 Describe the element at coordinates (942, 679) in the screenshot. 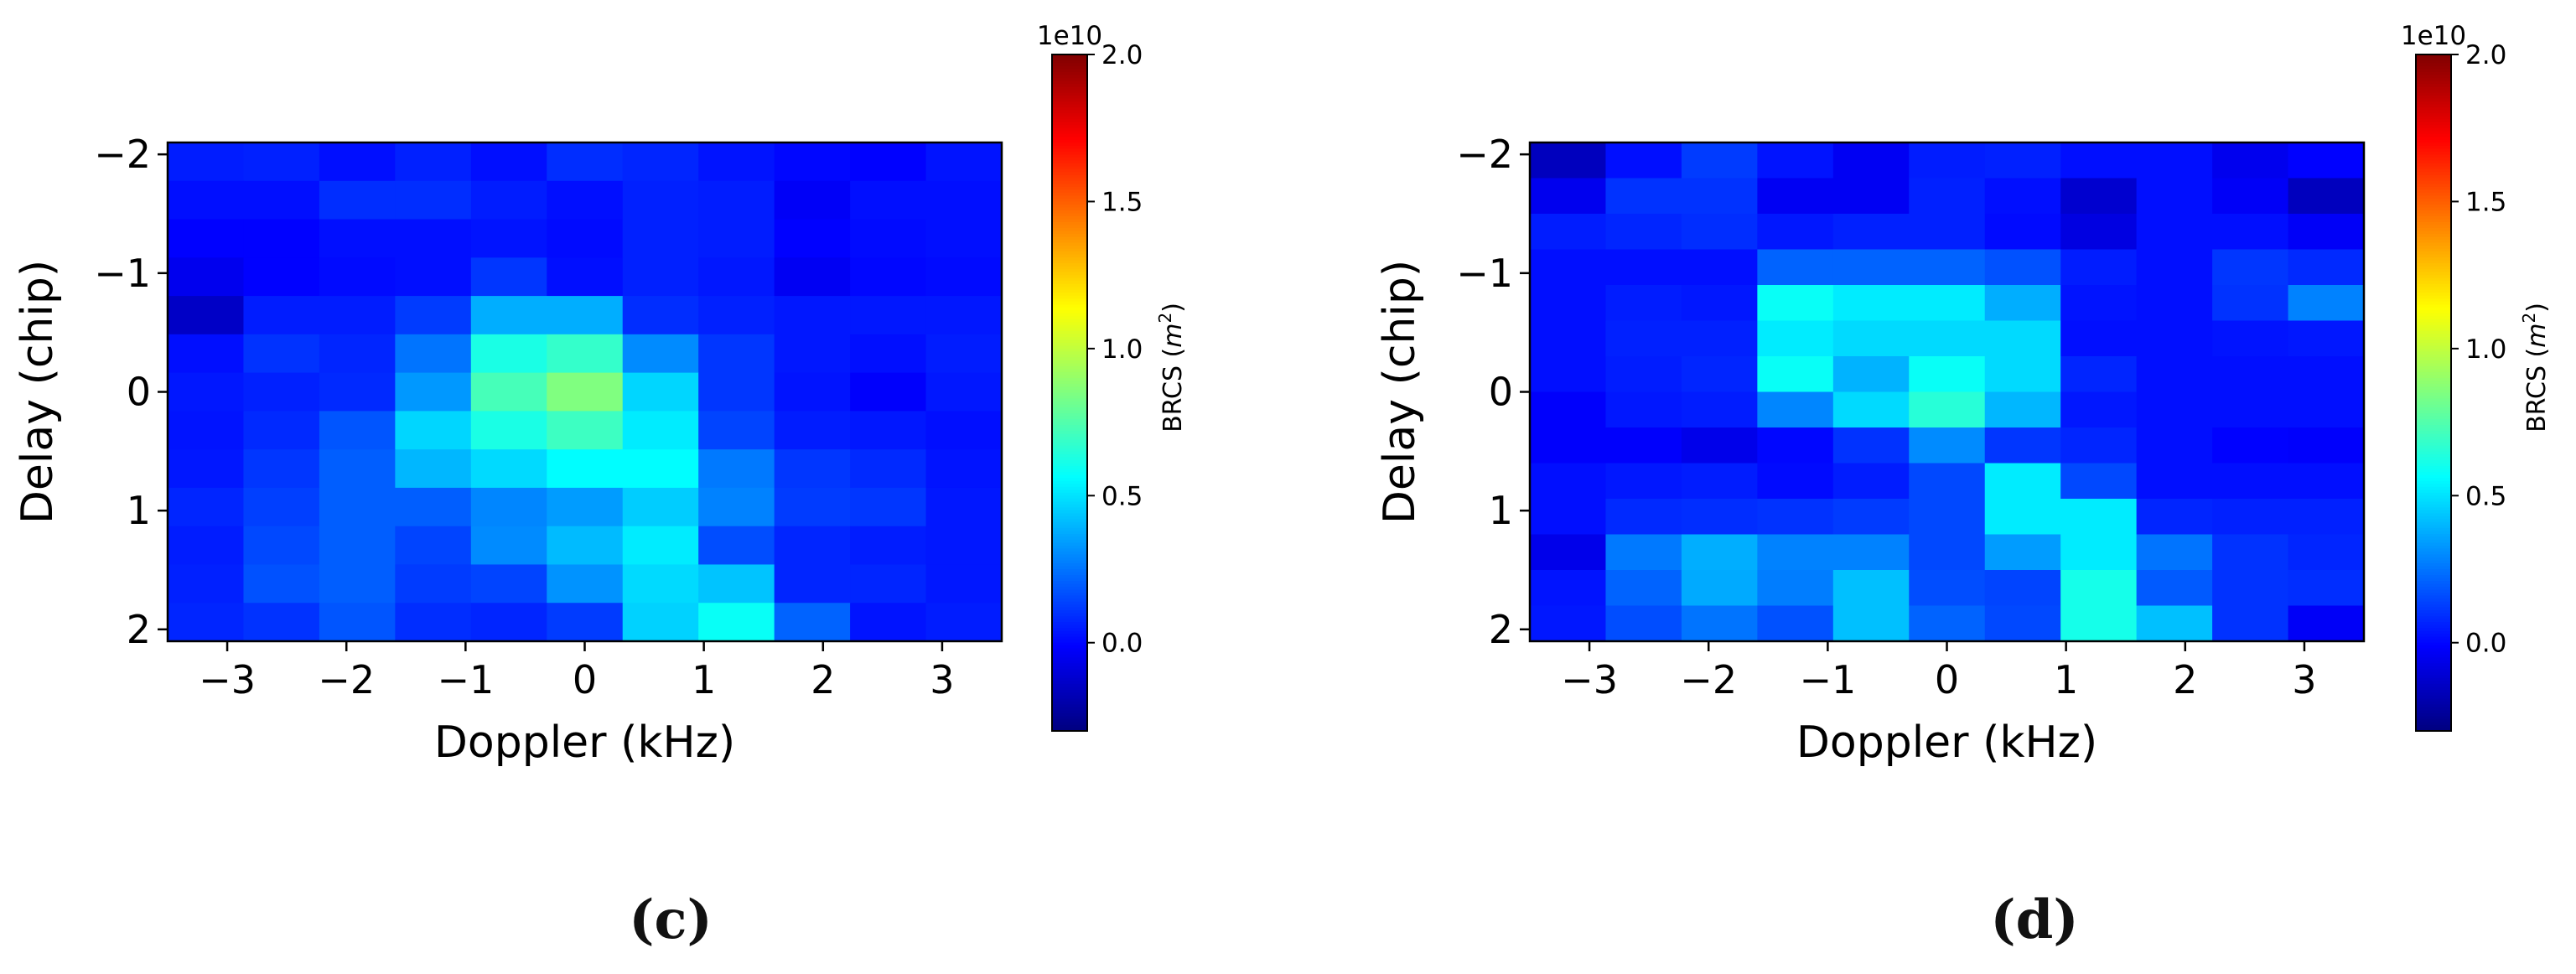

I see `x-tick-label: 3` at that location.